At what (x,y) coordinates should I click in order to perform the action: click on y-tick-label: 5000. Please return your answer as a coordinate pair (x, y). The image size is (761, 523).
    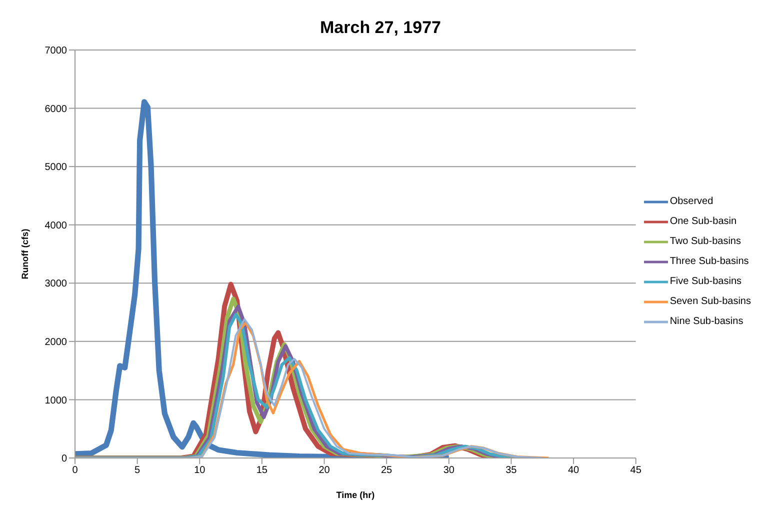
    Looking at the image, I should click on (56, 168).